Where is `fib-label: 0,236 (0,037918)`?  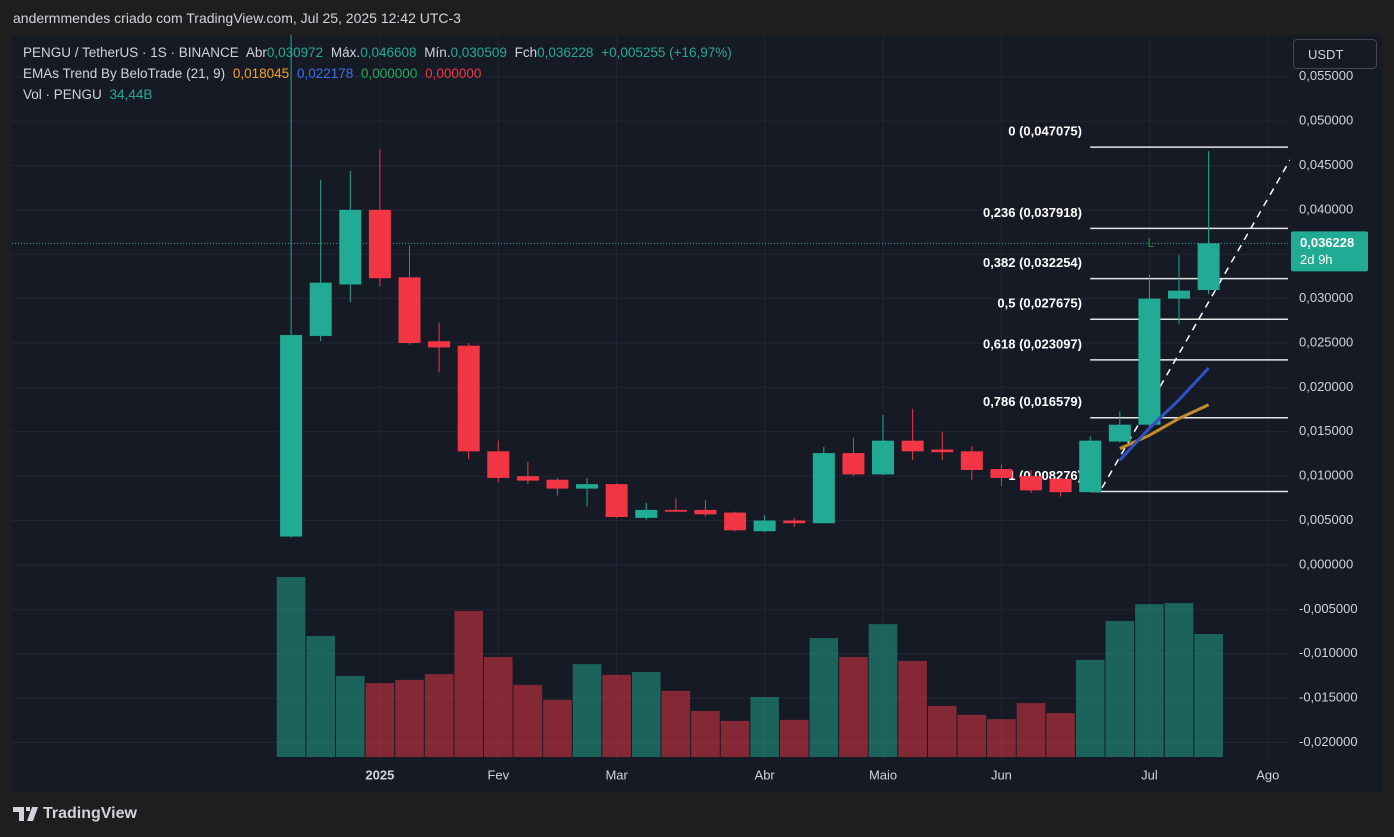 fib-label: 0,236 (0,037918) is located at coordinates (1032, 212).